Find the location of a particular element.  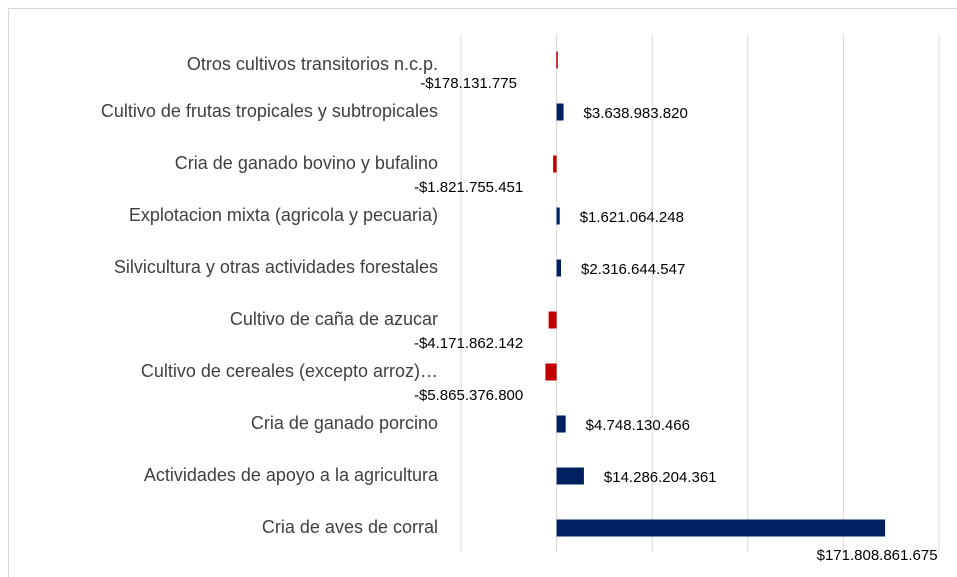

category-label: Cria de ganado porcino is located at coordinates (344, 423).